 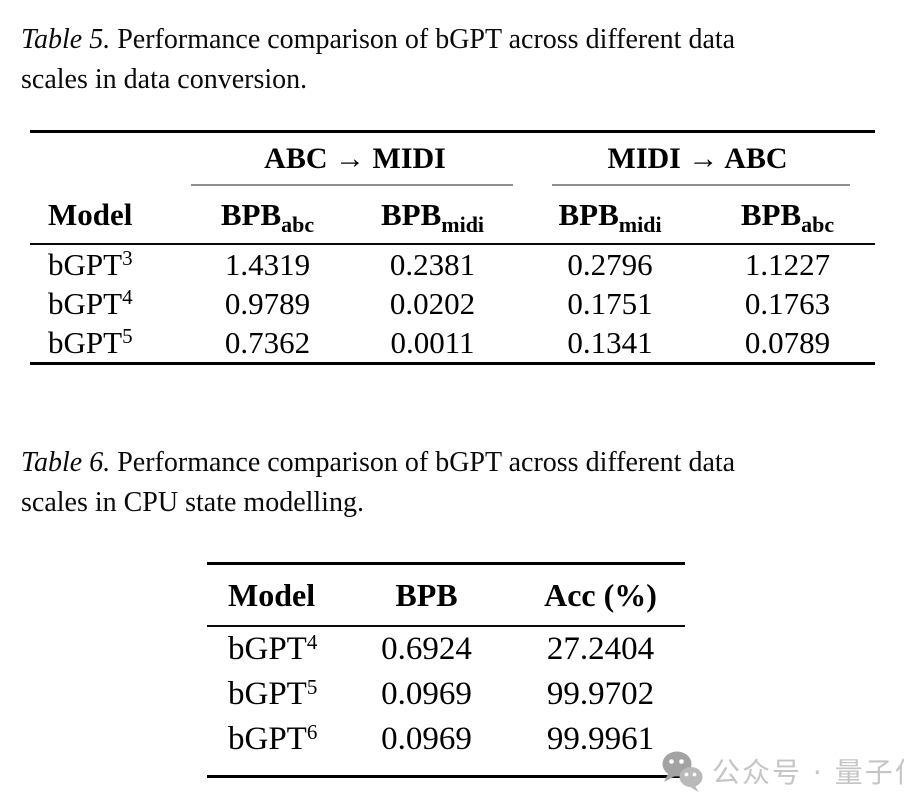 What do you see at coordinates (267, 303) in the screenshot?
I see `cell-value: 0.9789` at bounding box center [267, 303].